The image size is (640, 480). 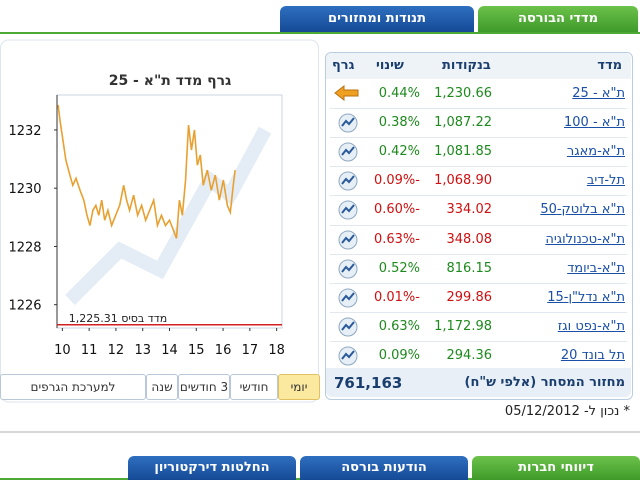 What do you see at coordinates (585, 239) in the screenshot?
I see `index-link: ת"א-טכנולוגיה` at bounding box center [585, 239].